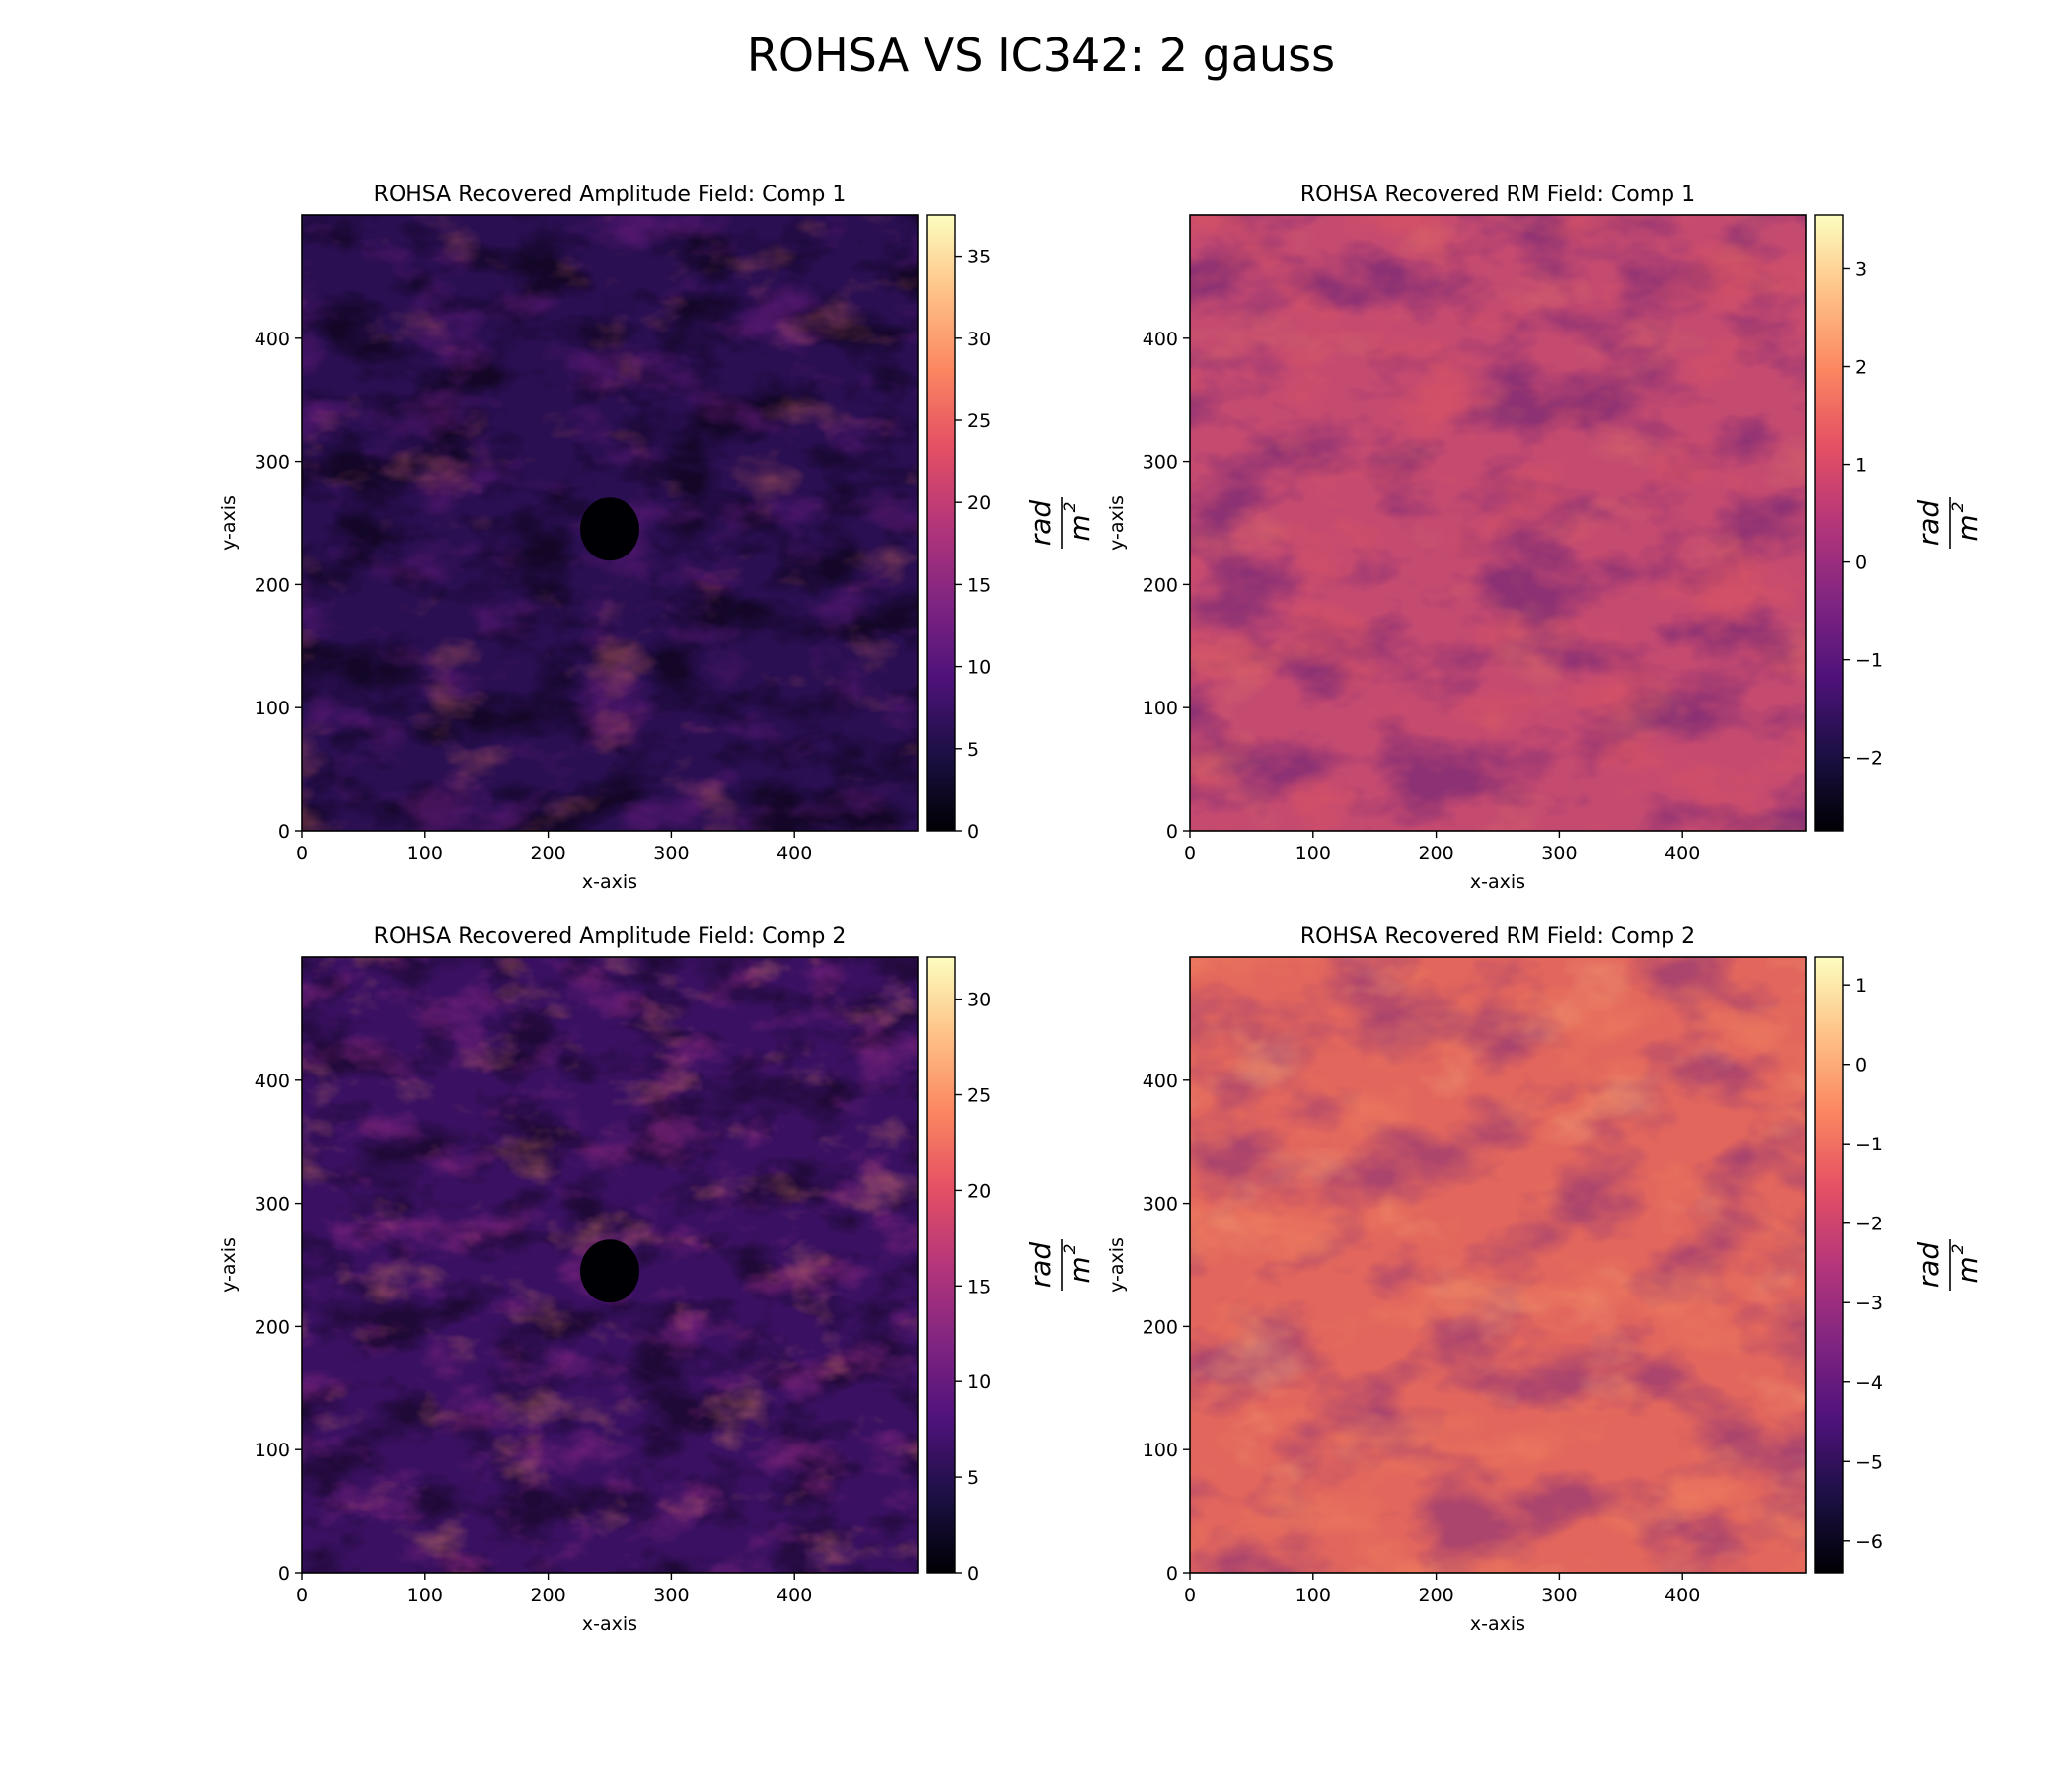  What do you see at coordinates (1498, 195) in the screenshot?
I see `panel-title: ROHSA Recovered RM Field: Comp 1` at bounding box center [1498, 195].